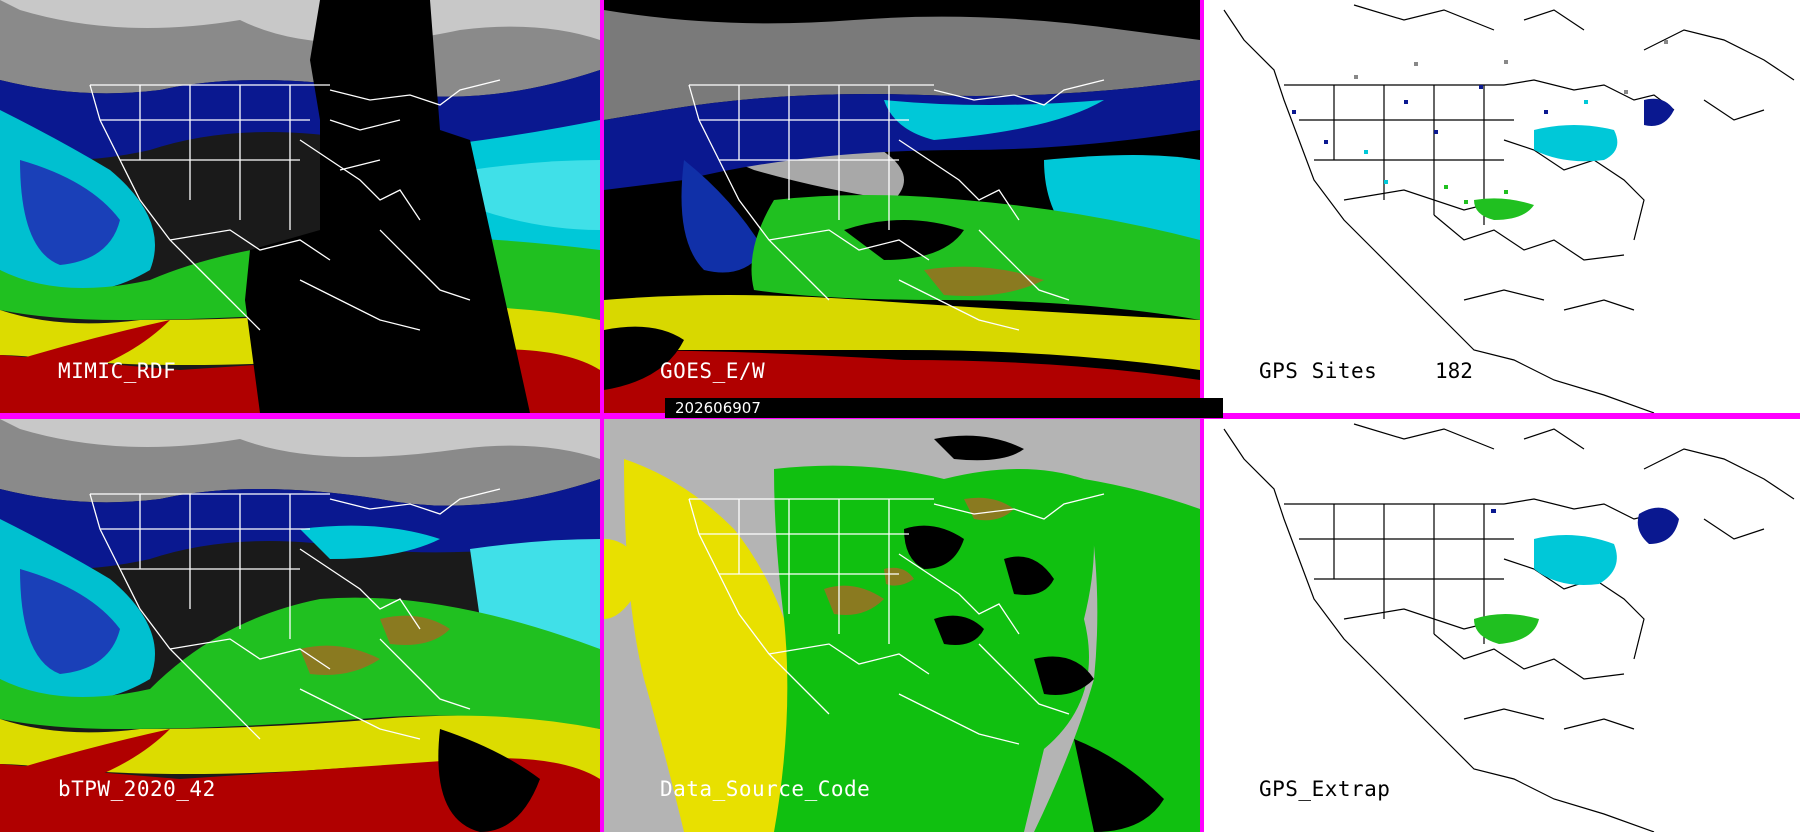  Describe the element at coordinates (765, 789) in the screenshot. I see `data-source-code-label: Data_Source_Code` at that location.